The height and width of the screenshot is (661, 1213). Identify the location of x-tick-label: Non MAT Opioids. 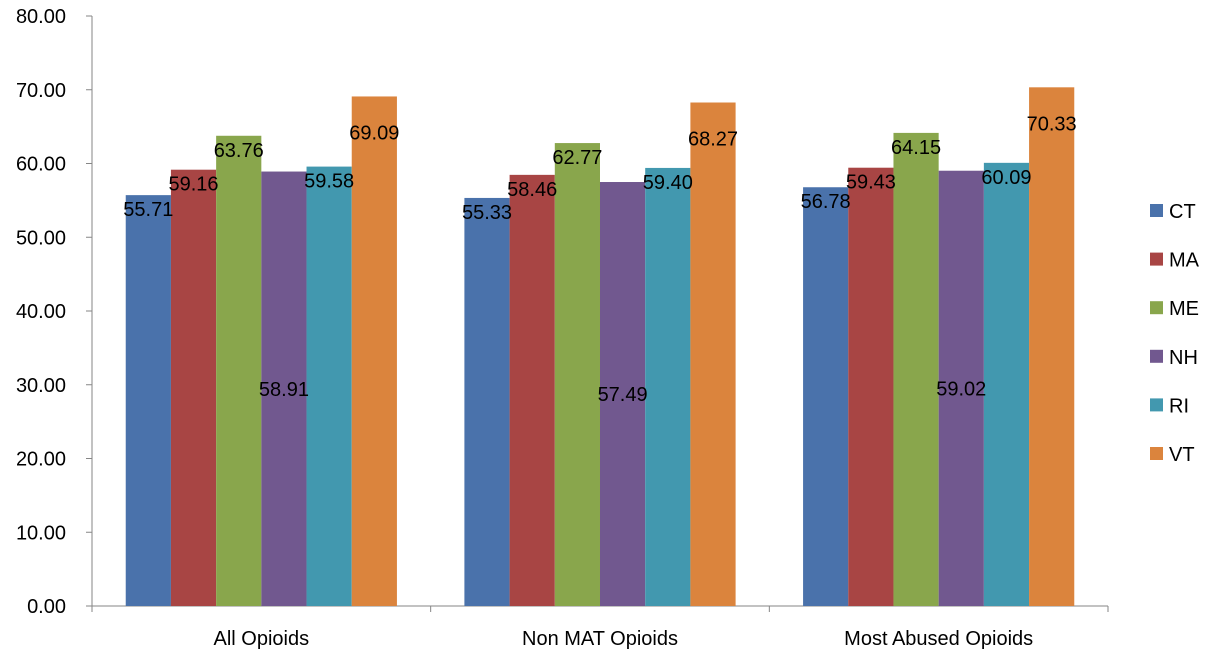
(600, 639).